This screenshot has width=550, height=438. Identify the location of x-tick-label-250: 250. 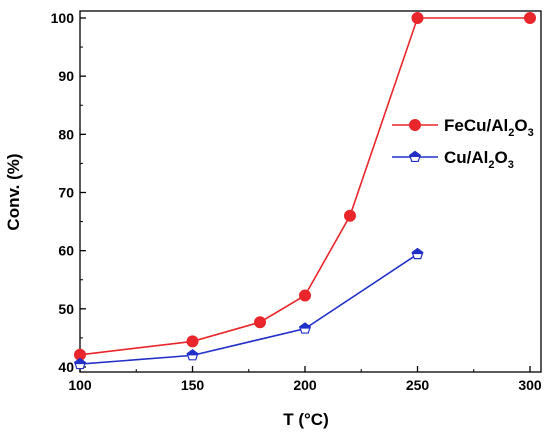
(418, 385).